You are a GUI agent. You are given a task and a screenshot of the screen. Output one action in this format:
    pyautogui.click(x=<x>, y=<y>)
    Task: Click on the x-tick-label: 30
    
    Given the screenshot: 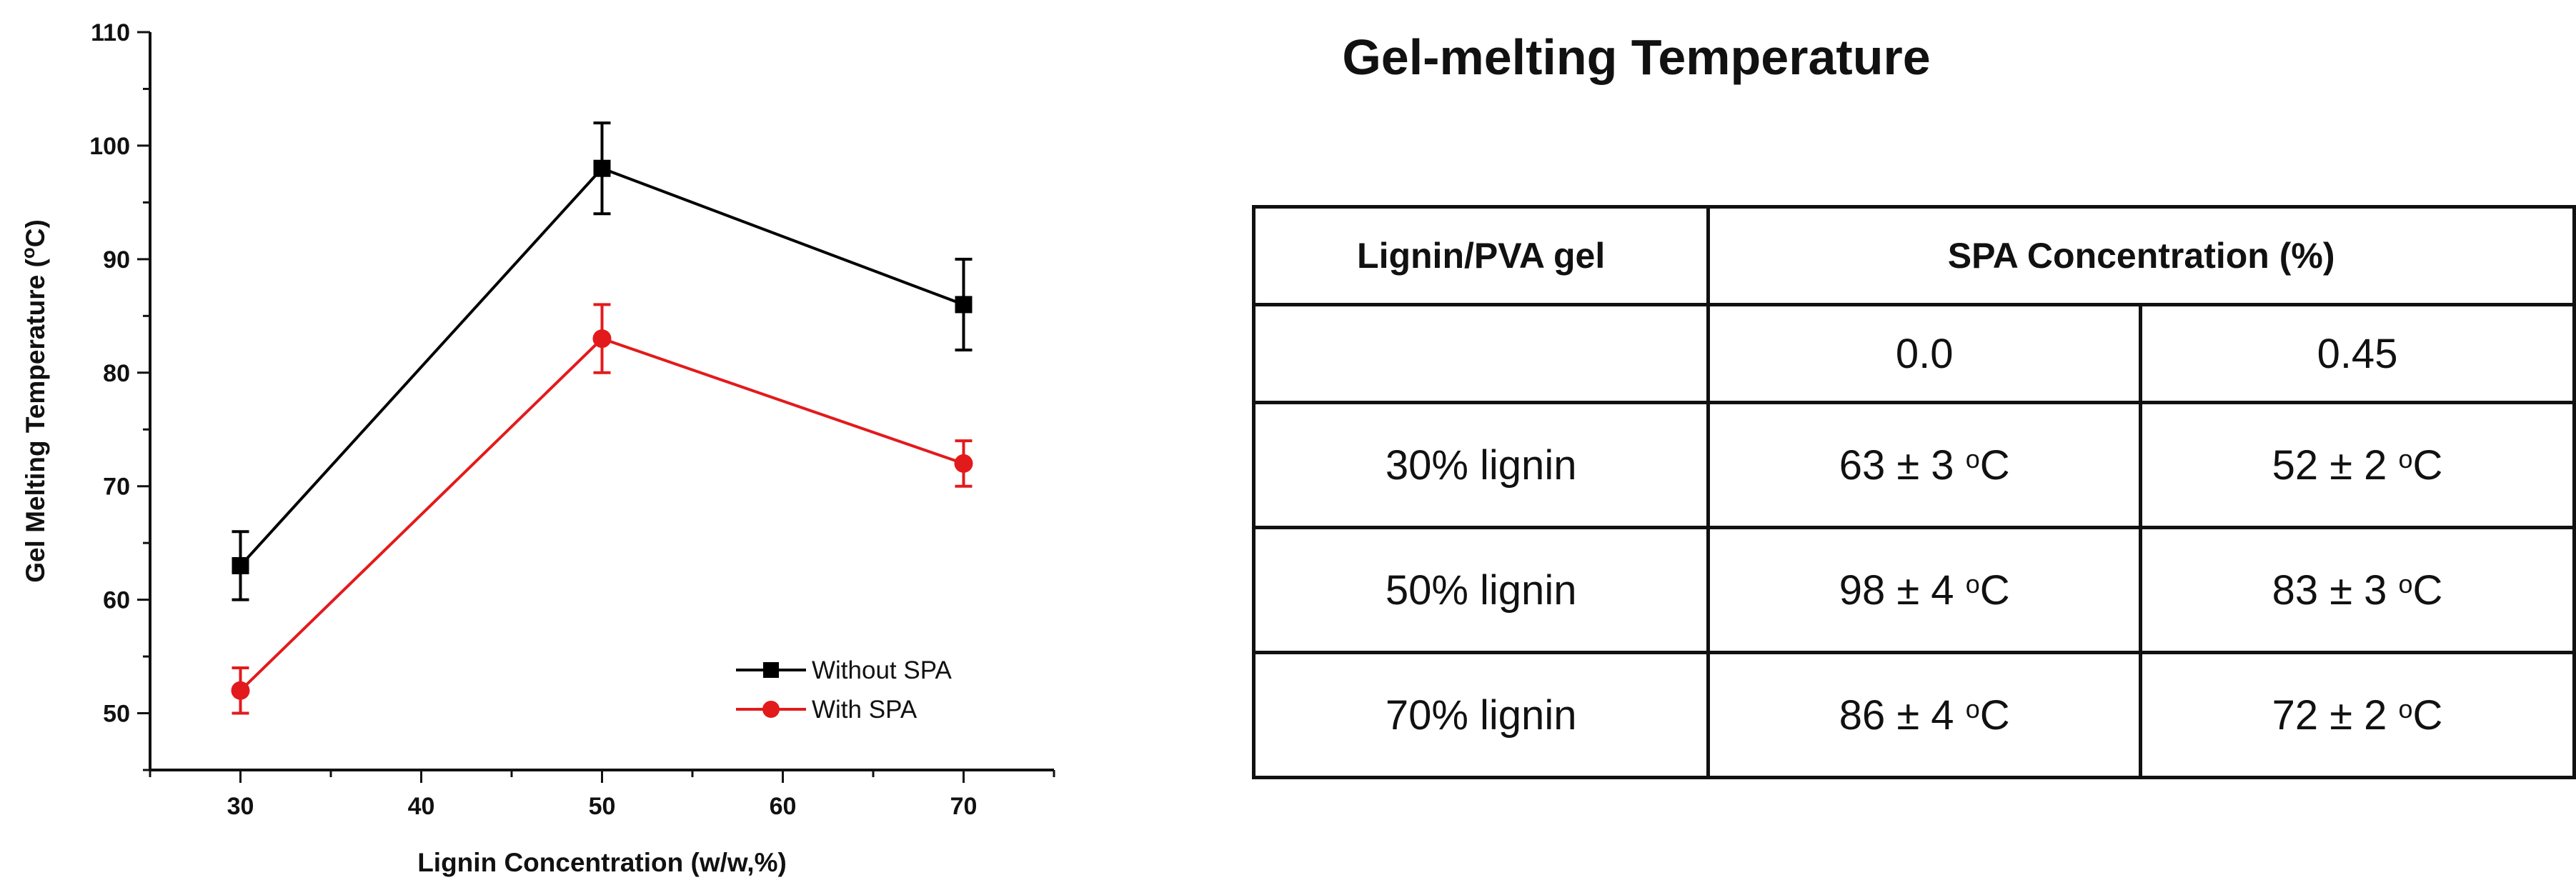 What is the action you would take?
    pyautogui.click(x=240, y=806)
    